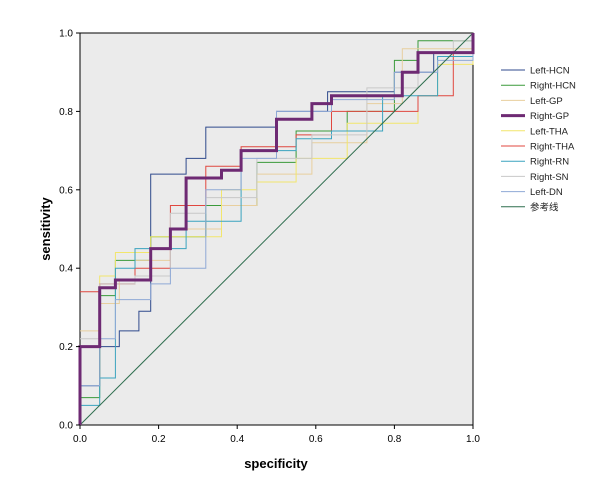 This screenshot has height=501, width=602. Describe the element at coordinates (80, 439) in the screenshot. I see `x-tick-label: 0.0` at that location.